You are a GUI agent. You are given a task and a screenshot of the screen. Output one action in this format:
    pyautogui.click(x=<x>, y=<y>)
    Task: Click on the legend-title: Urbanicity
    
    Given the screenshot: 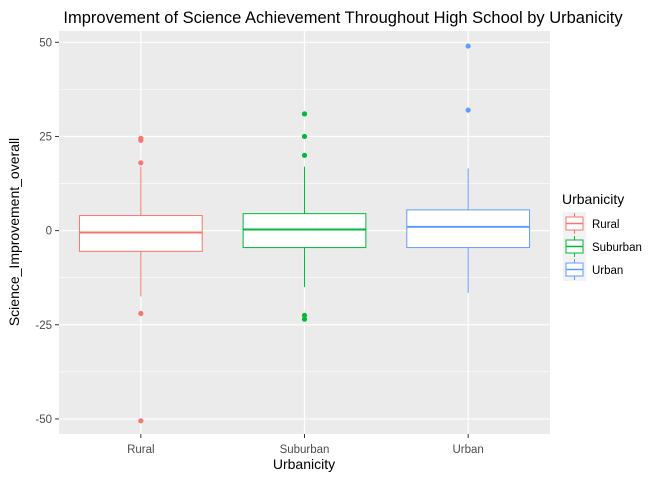 What is the action you would take?
    pyautogui.click(x=593, y=199)
    